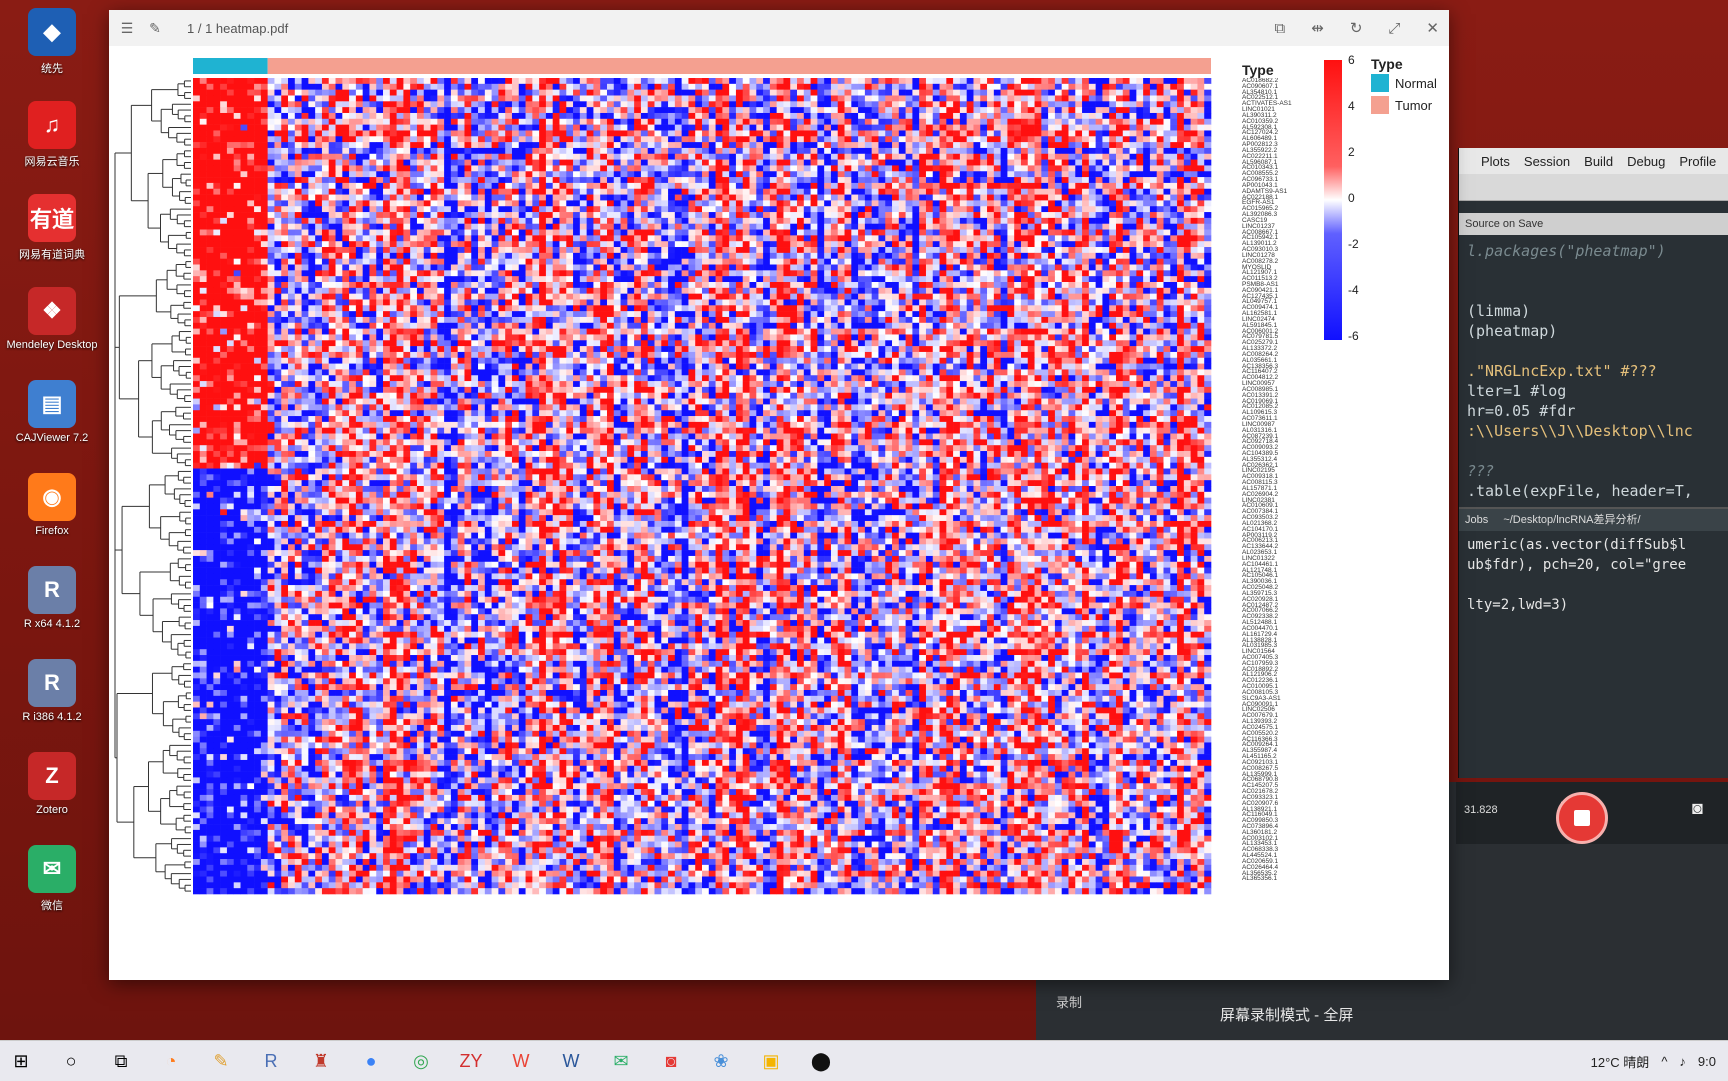  I want to click on fit-icon: ⇹, so click(1317, 28).